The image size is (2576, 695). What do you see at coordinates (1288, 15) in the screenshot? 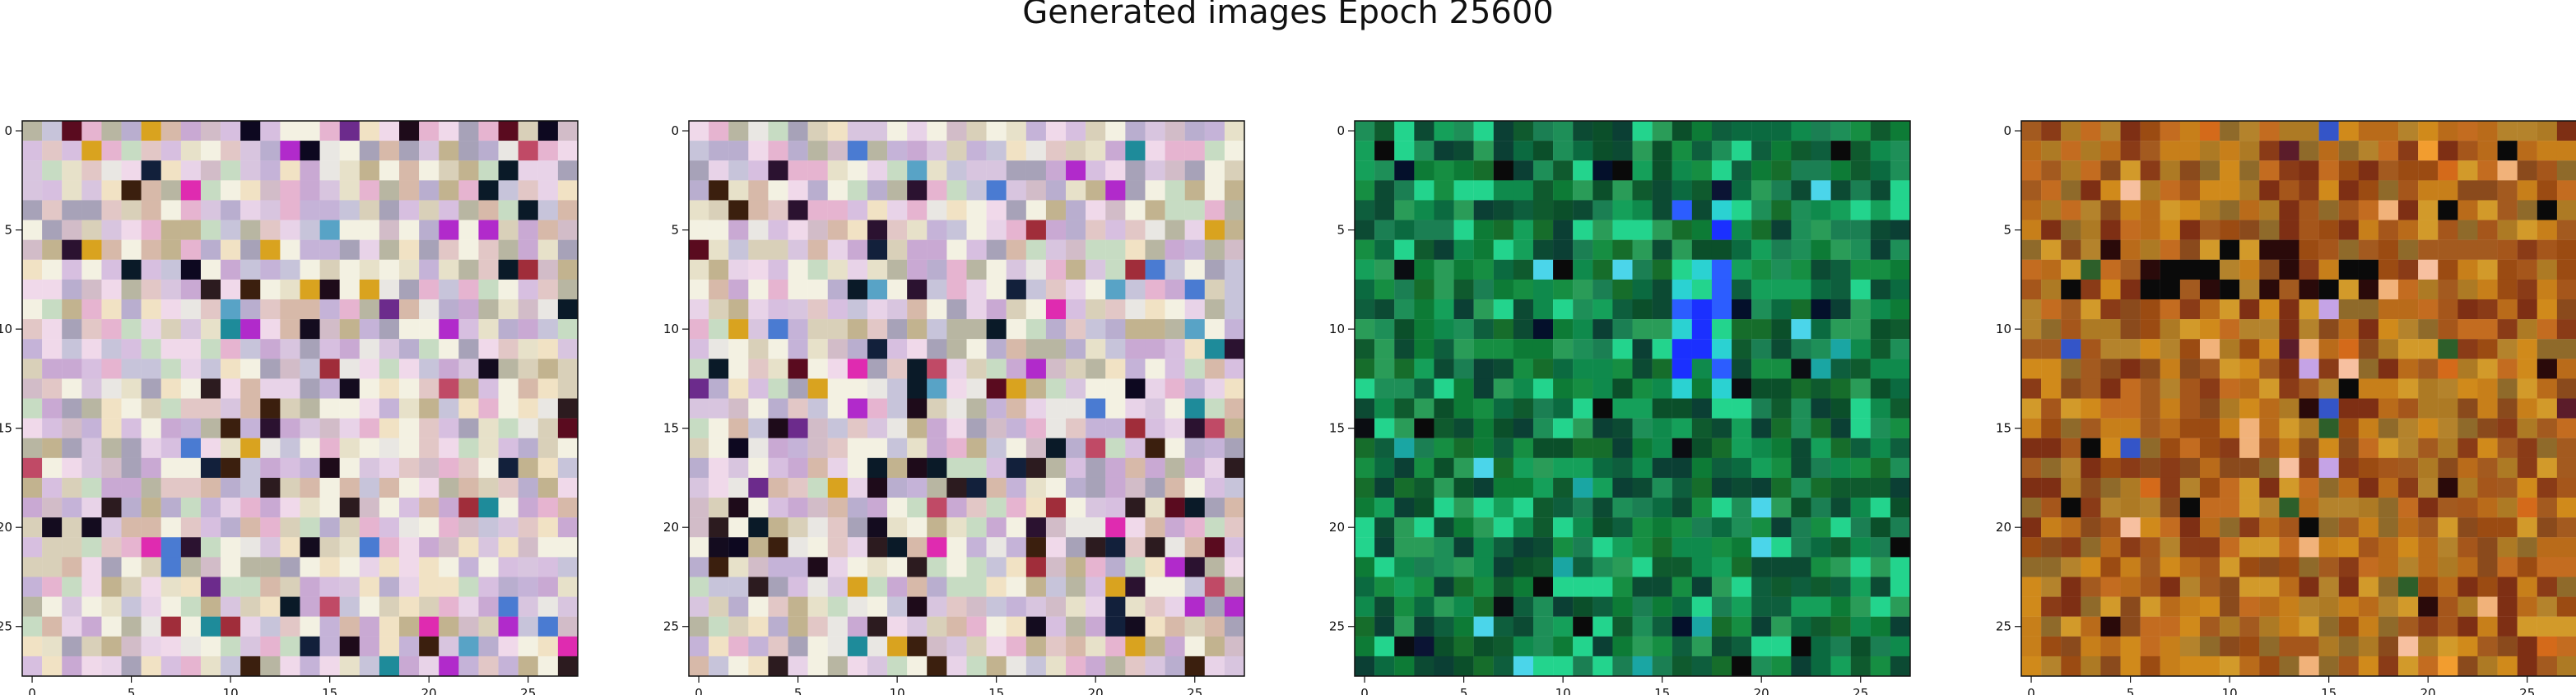
I see `figure-title: Generated images Epoch 25600` at bounding box center [1288, 15].